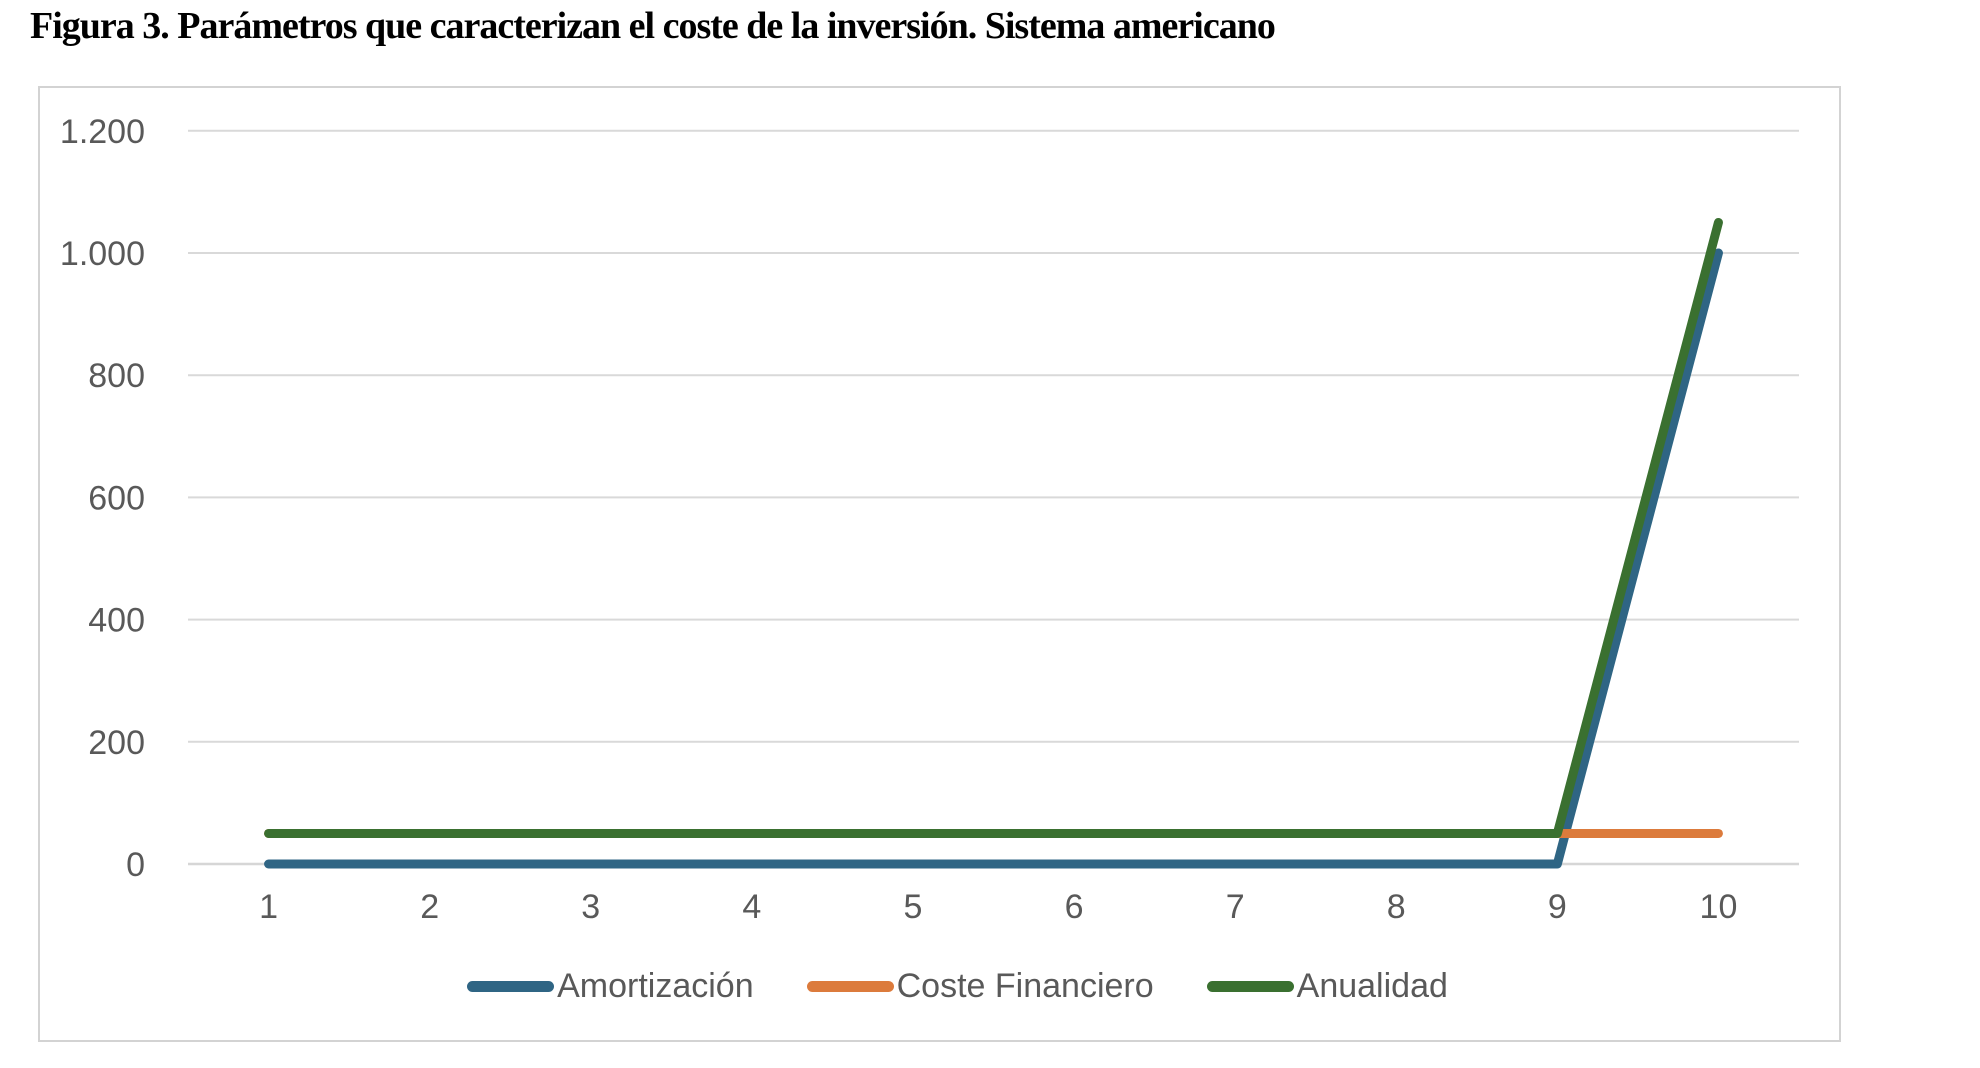 This screenshot has height=1068, width=1980. What do you see at coordinates (590, 907) in the screenshot?
I see `x-tick-label: 3` at bounding box center [590, 907].